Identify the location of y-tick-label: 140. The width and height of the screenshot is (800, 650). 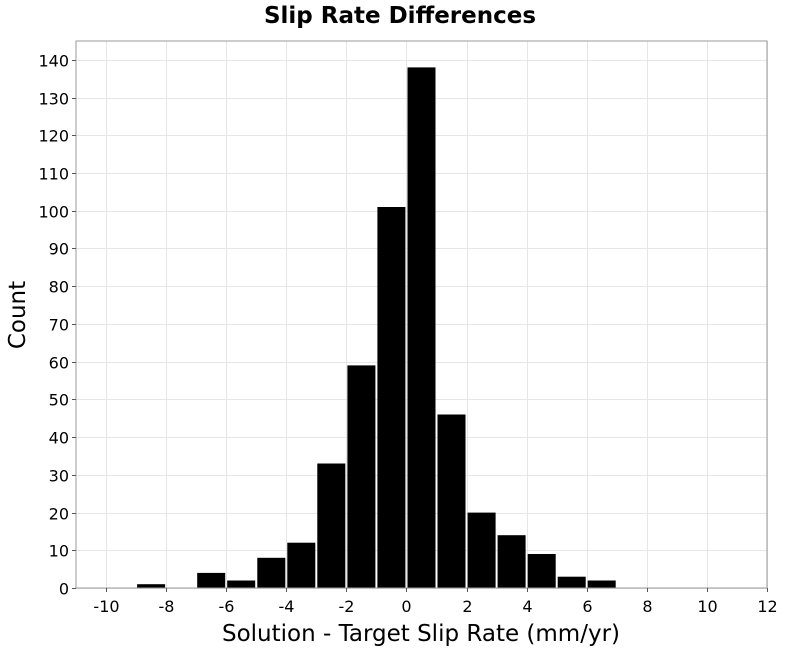
(53, 61).